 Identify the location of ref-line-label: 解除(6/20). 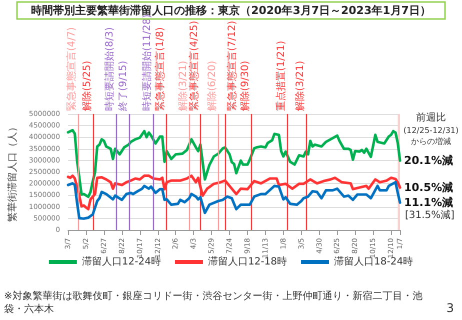
(212, 85).